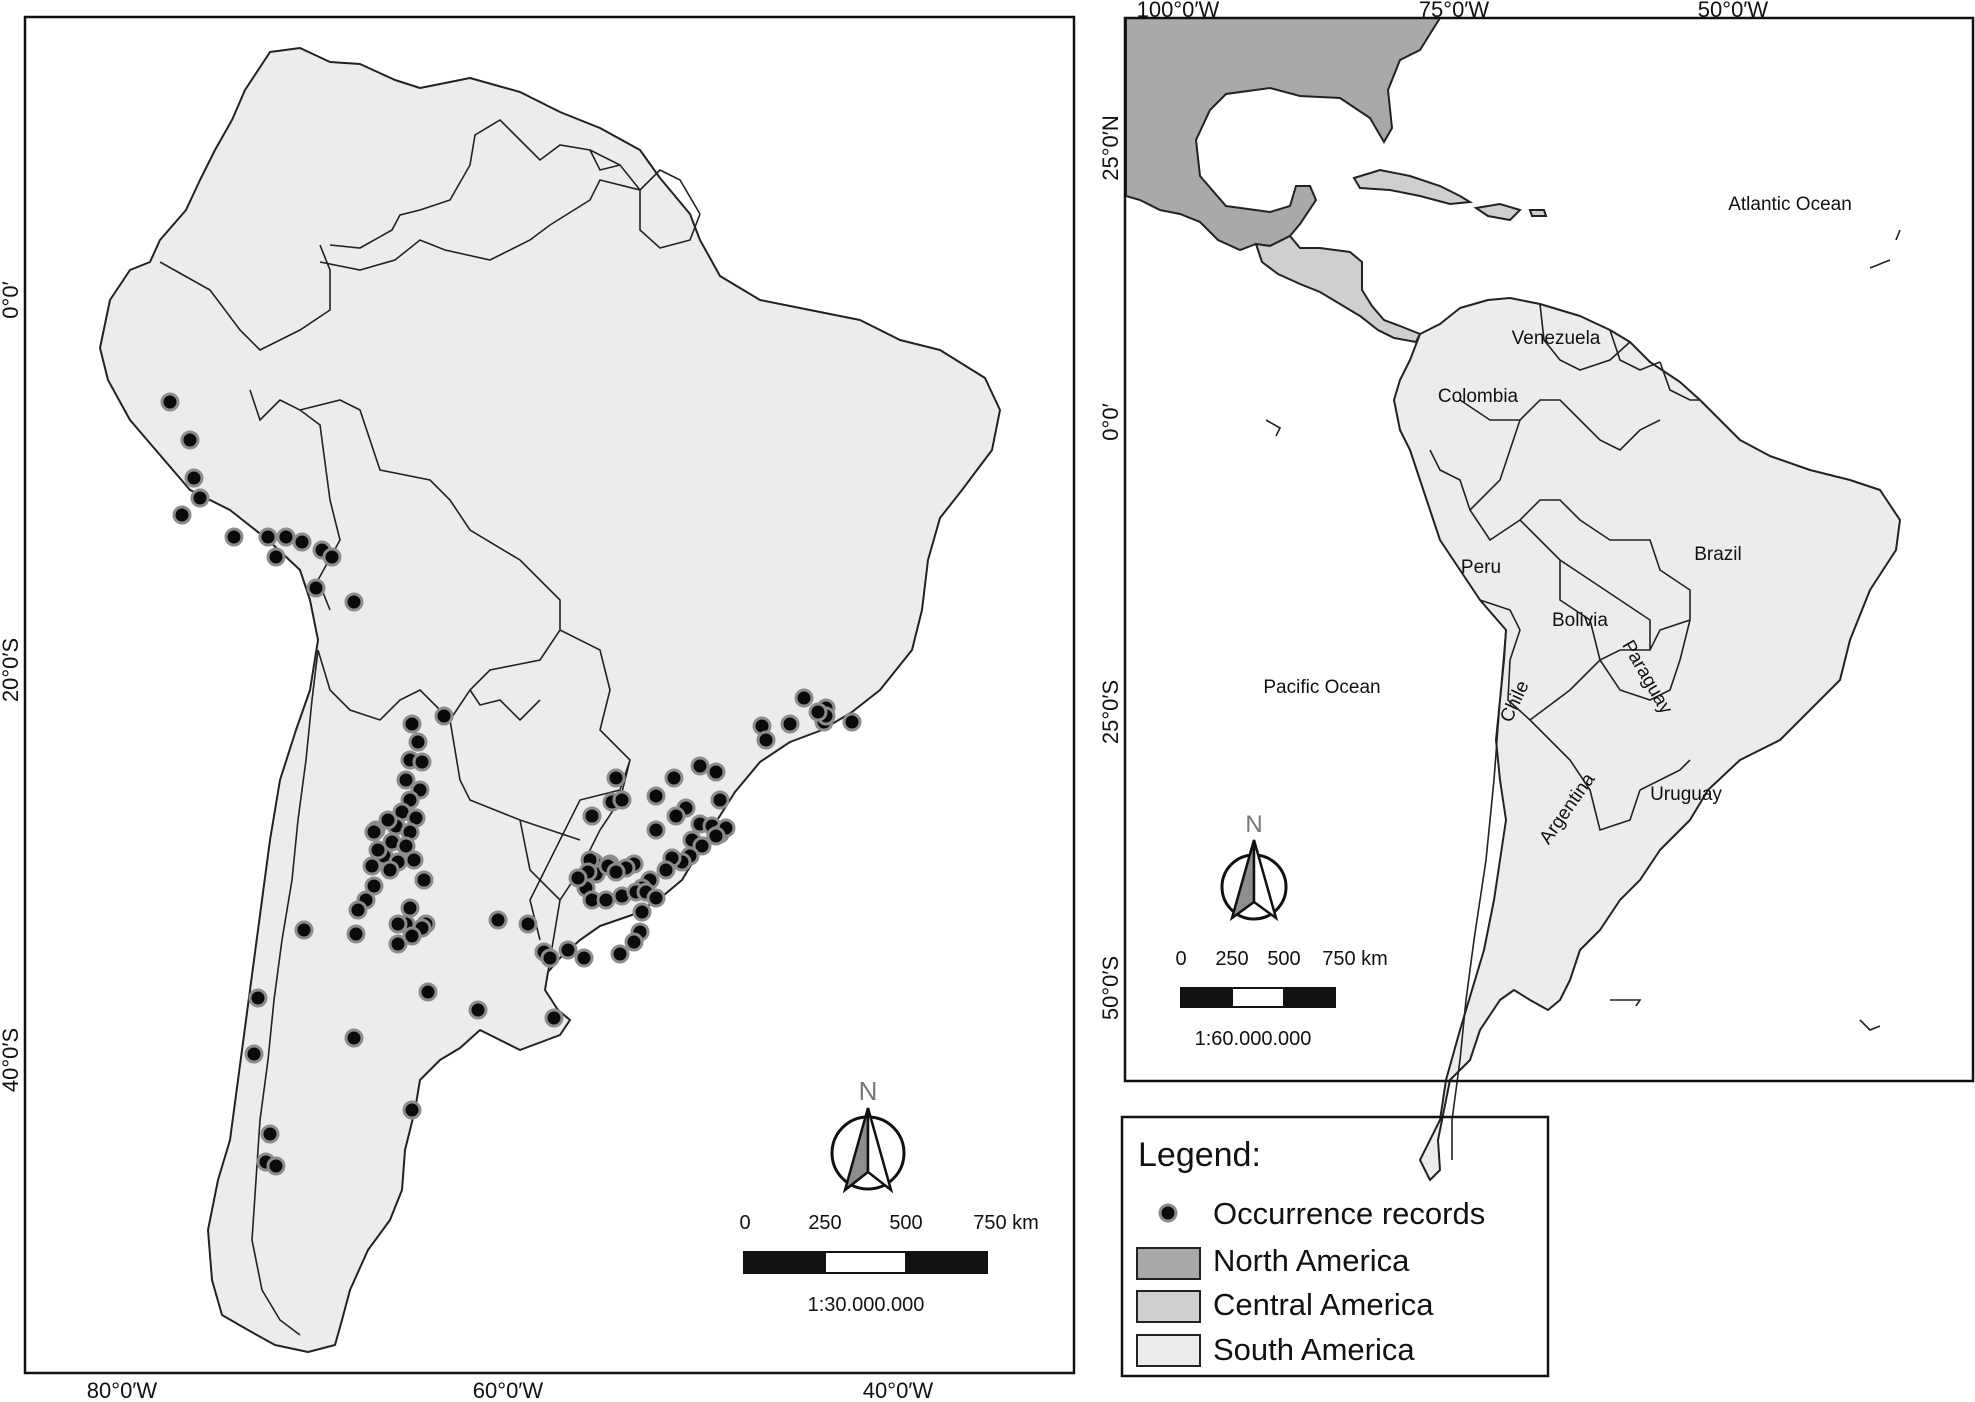 This screenshot has width=1975, height=1402. Describe the element at coordinates (1355, 959) in the screenshot. I see `scale-tick-label: 750 km` at that location.